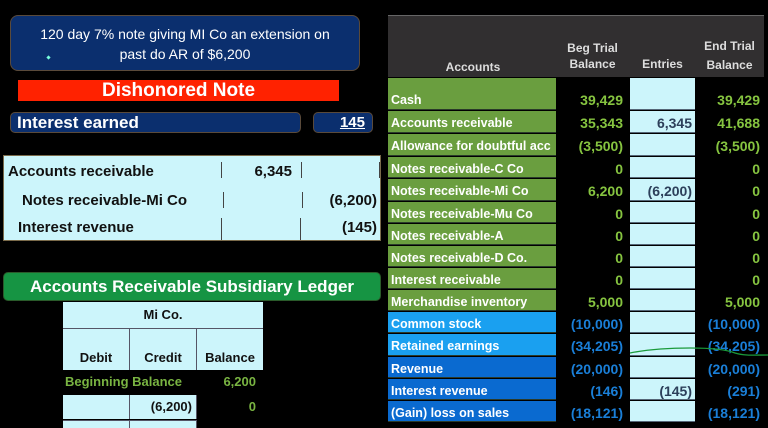 The image size is (768, 428). Describe the element at coordinates (576, 278) in the screenshot. I see `table-row: Interest receivable 0 0` at that location.